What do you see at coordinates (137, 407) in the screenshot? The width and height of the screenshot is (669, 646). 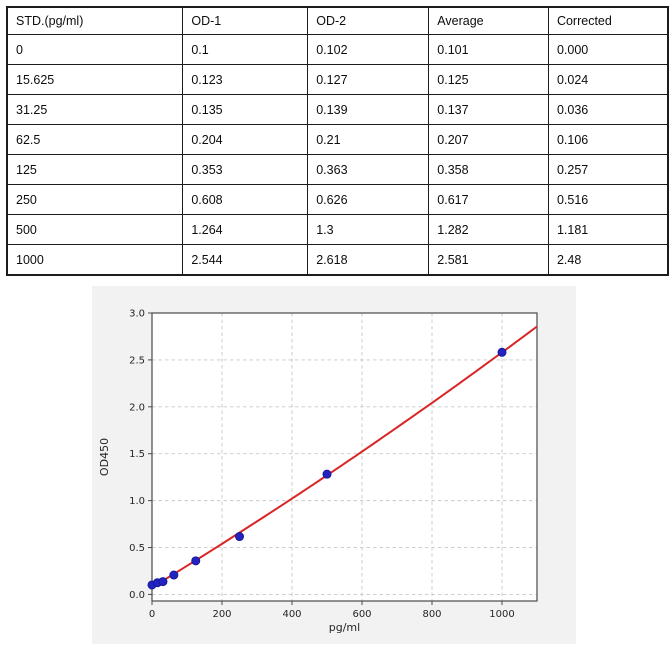 I see `y-tick-label: 2.0` at bounding box center [137, 407].